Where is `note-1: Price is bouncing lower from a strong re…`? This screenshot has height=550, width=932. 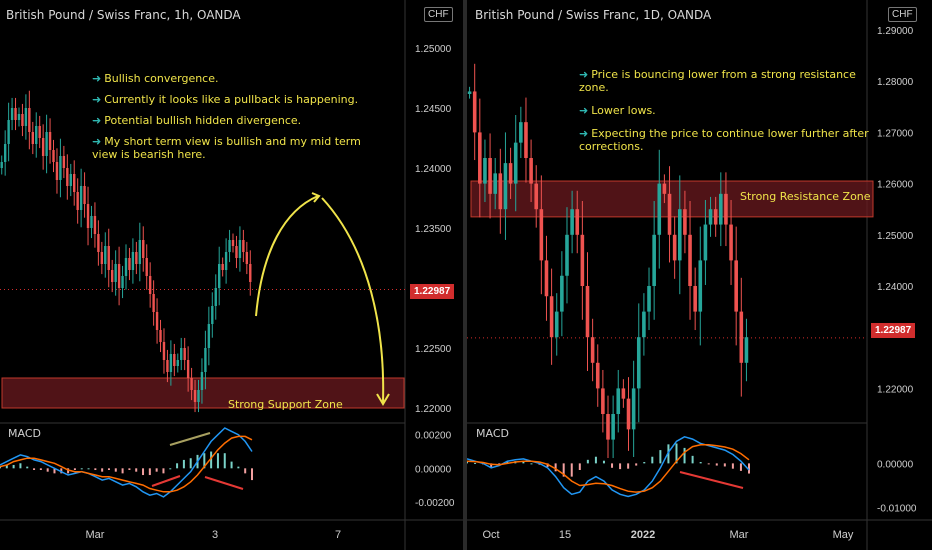 note-1: Price is bouncing lower from a strong re… is located at coordinates (717, 81).